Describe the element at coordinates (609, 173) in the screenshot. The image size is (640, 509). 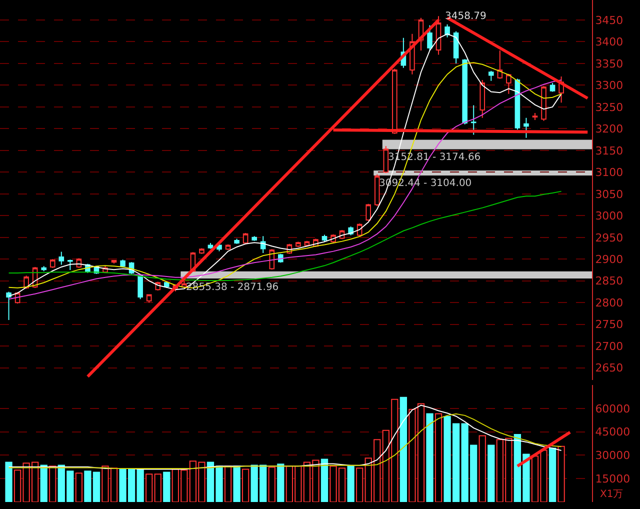
I see `y-tick-label: 3100` at that location.